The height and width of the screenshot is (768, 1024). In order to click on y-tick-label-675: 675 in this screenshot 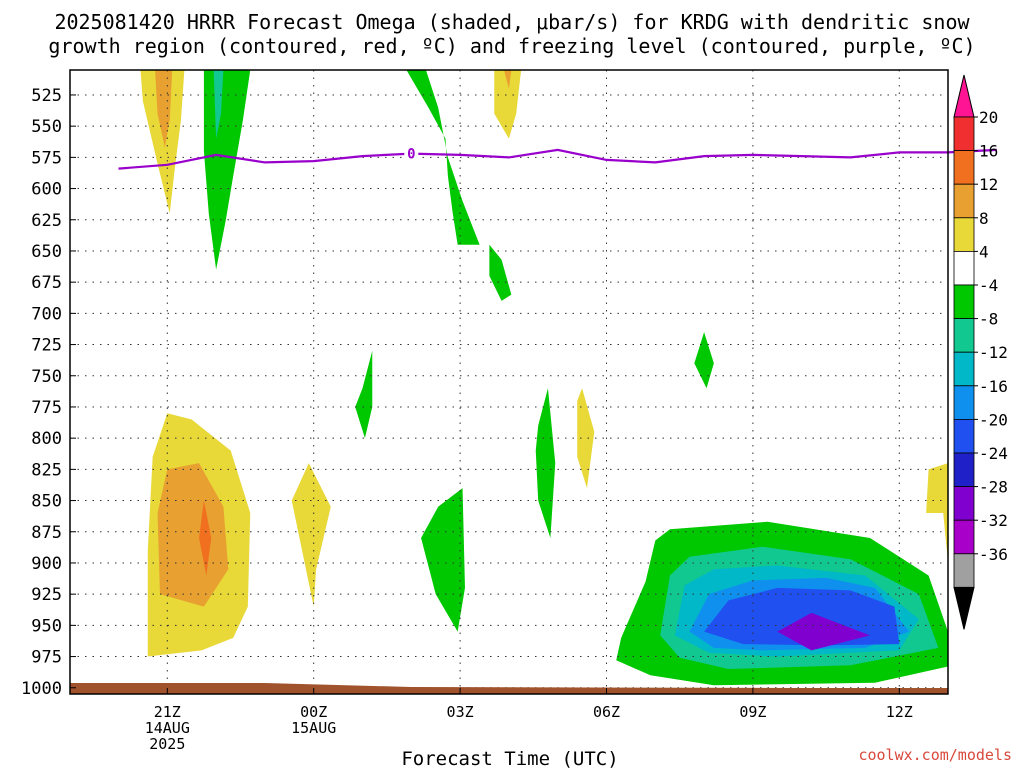, I will do `click(46, 283)`.